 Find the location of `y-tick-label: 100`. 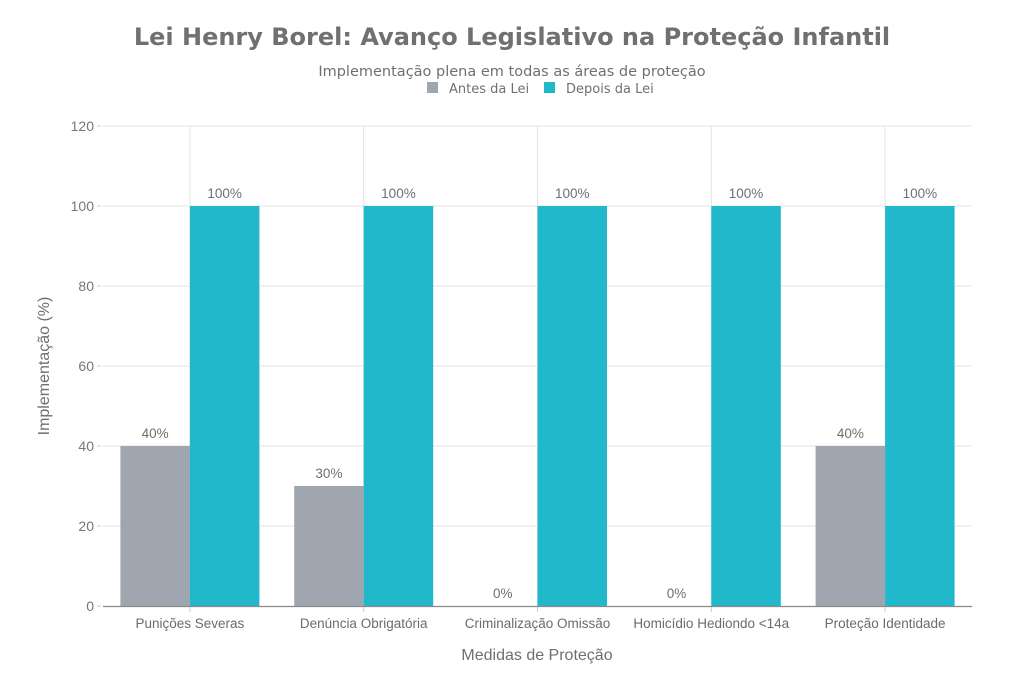

y-tick-label: 100 is located at coordinates (83, 206).